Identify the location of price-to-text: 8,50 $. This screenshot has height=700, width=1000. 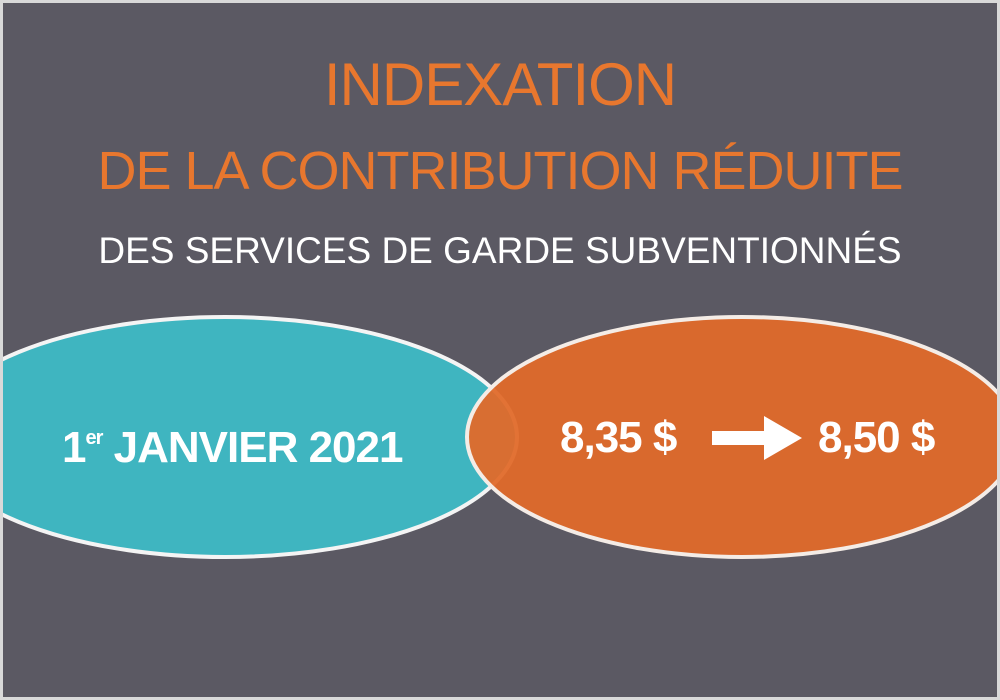
(876, 437).